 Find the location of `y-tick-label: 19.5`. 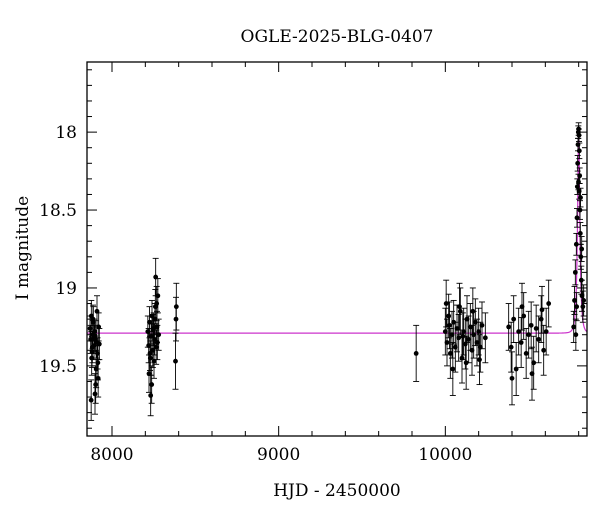

y-tick-label: 19.5 is located at coordinates (58, 367).